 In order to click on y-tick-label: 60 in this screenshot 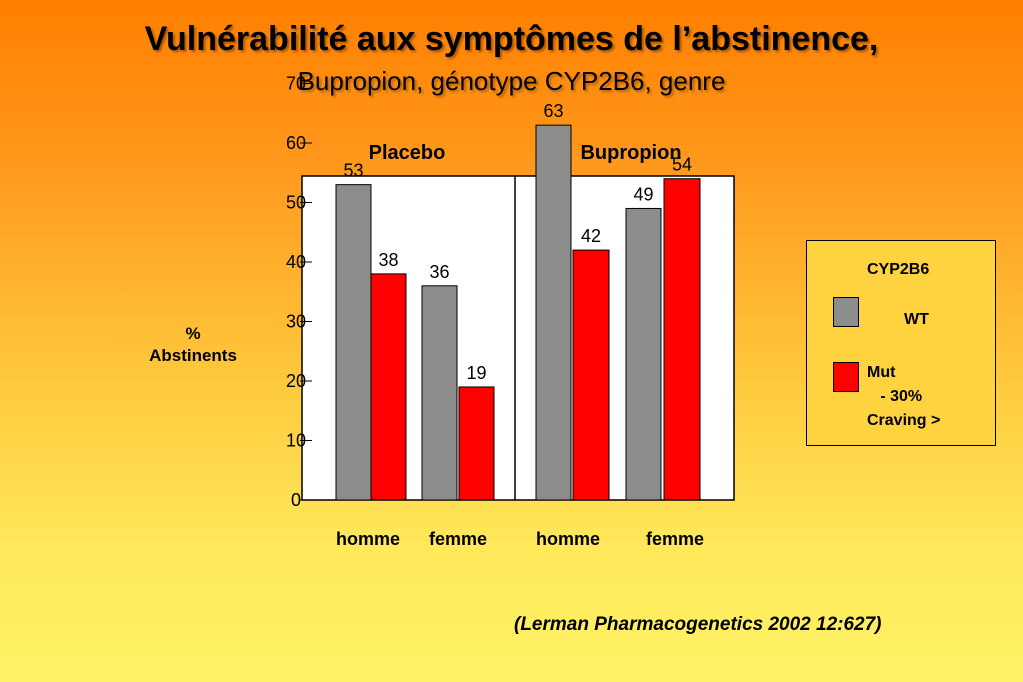, I will do `click(296, 143)`.